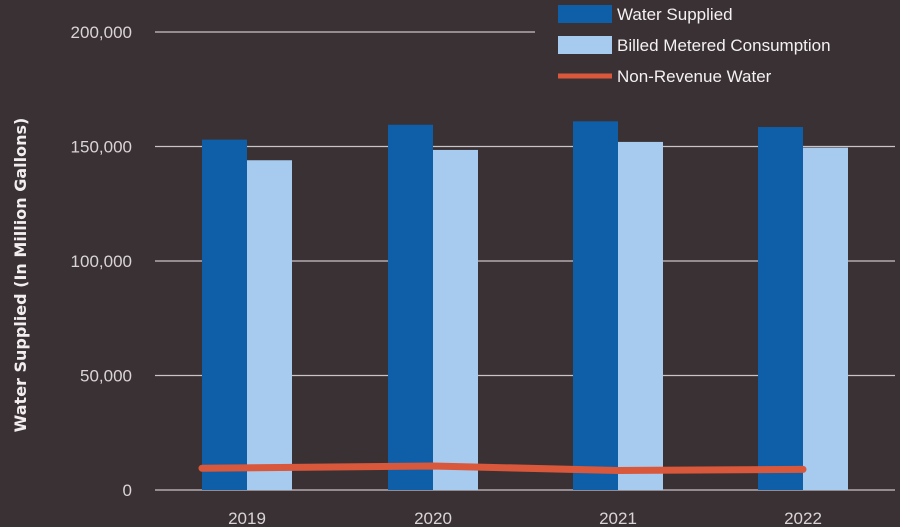  What do you see at coordinates (618, 518) in the screenshot?
I see `x-tick-label: 2021` at bounding box center [618, 518].